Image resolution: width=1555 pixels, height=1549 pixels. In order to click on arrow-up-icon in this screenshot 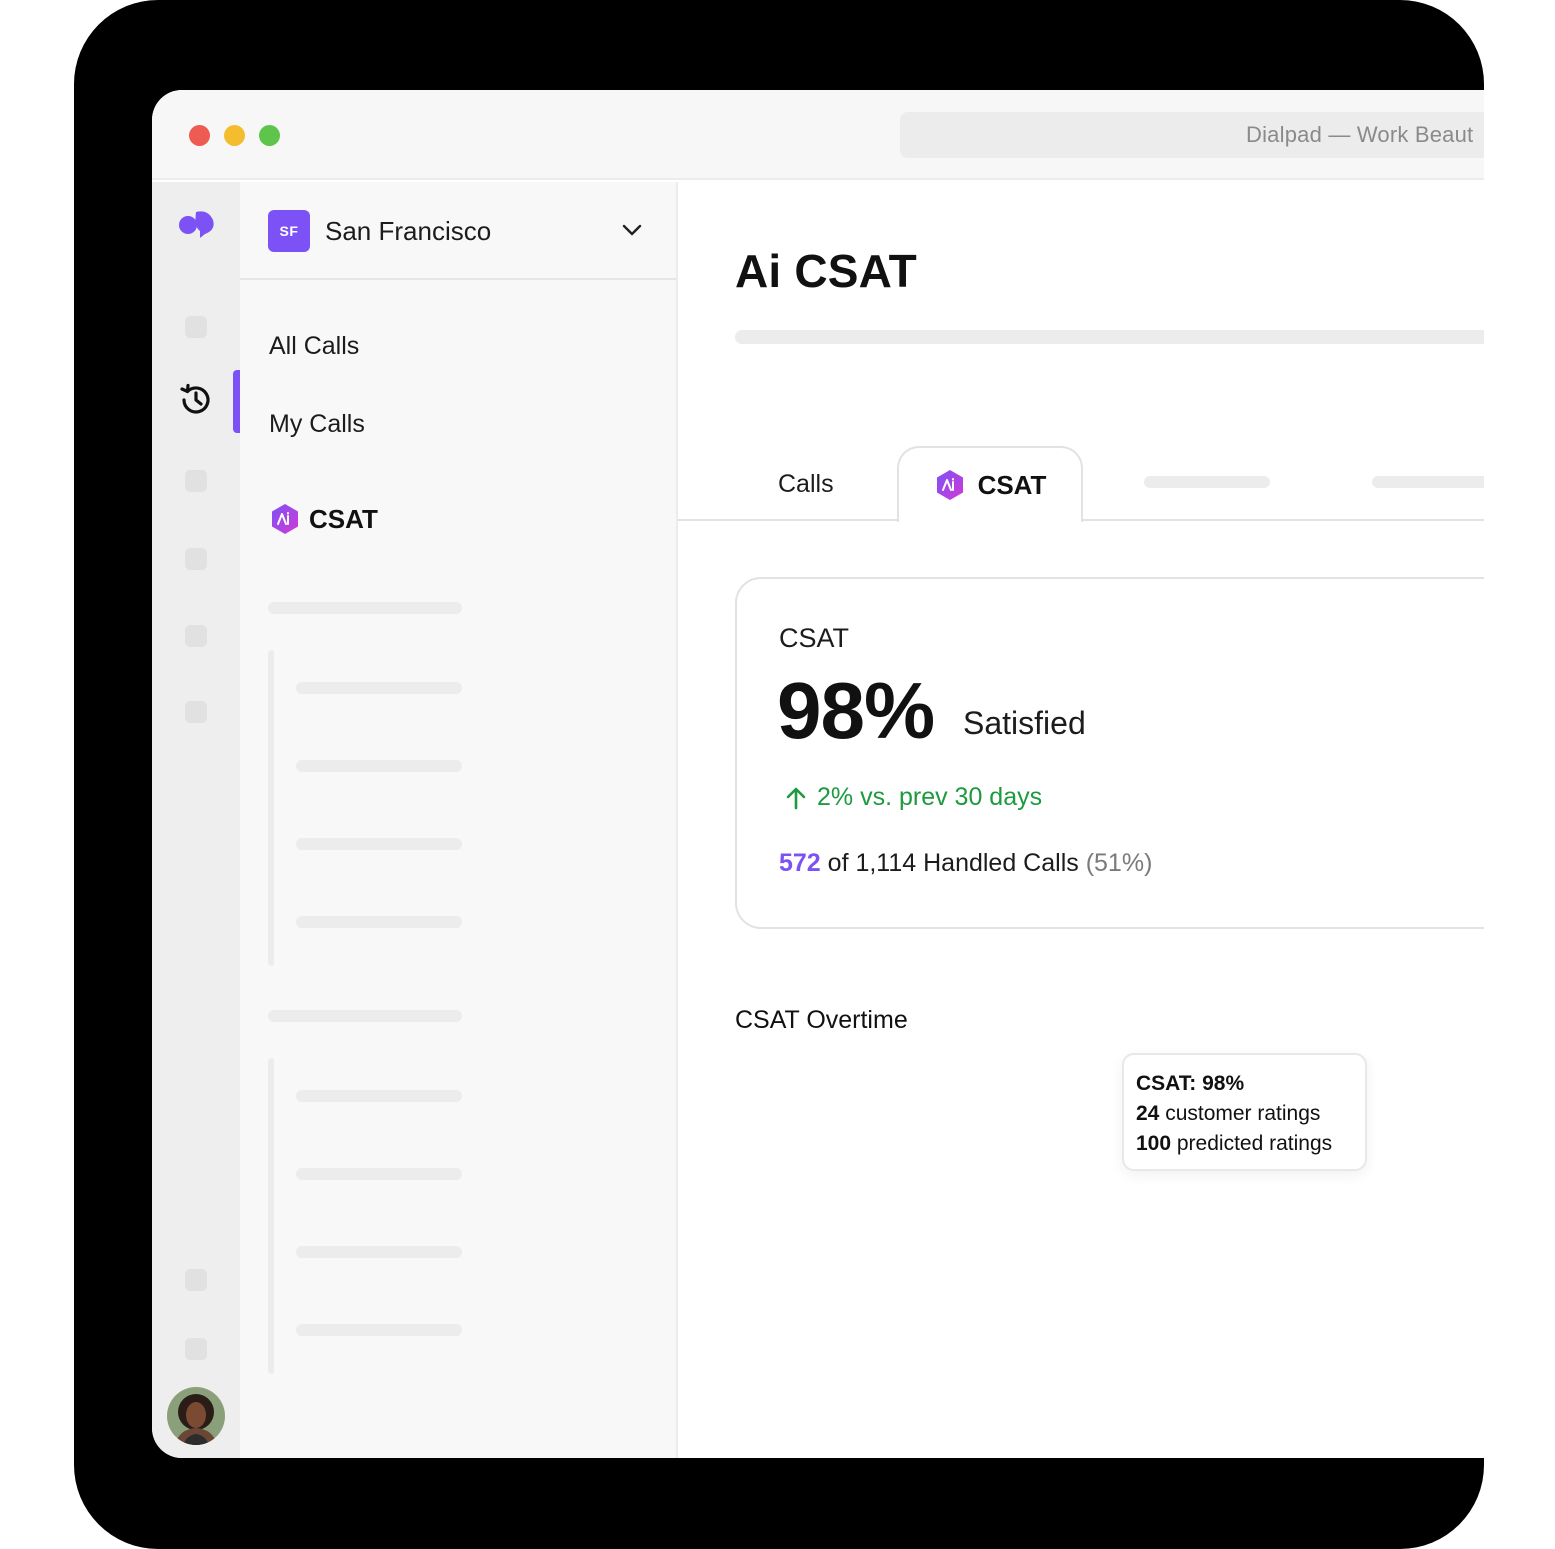, I will do `click(796, 798)`.